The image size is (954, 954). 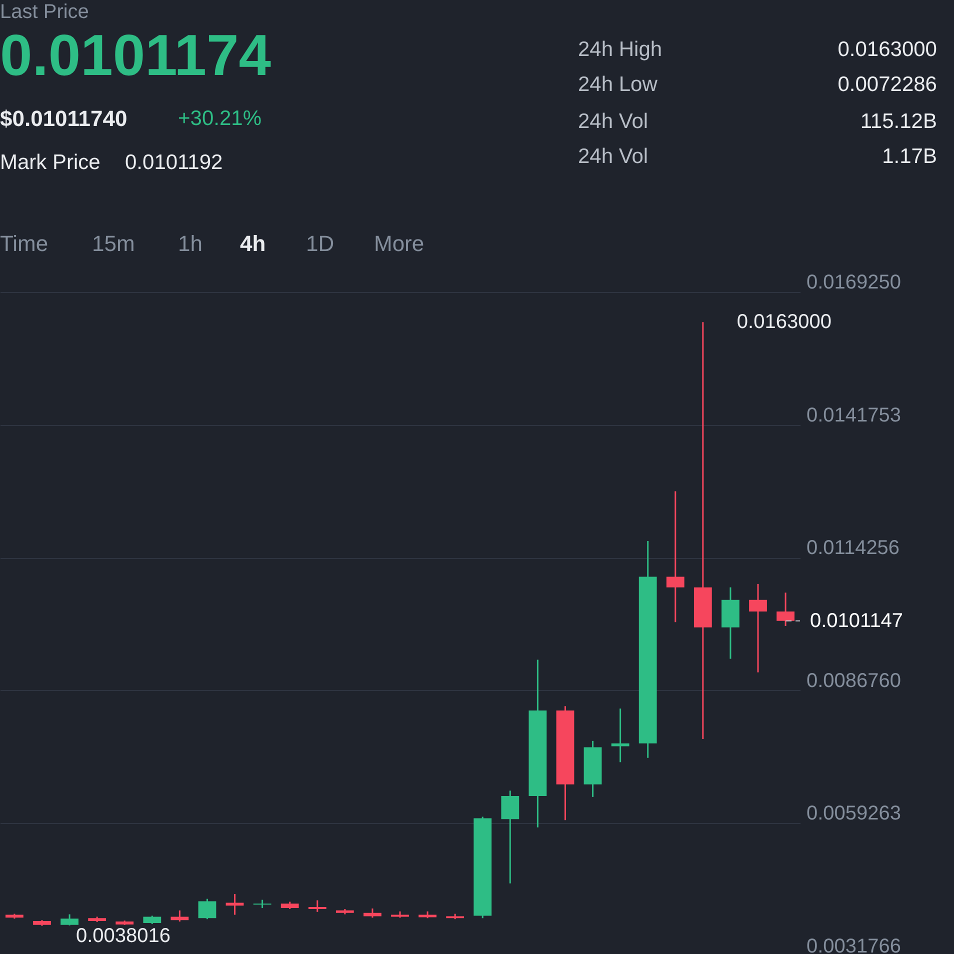 What do you see at coordinates (174, 162) in the screenshot?
I see `text: 0.0101192` at bounding box center [174, 162].